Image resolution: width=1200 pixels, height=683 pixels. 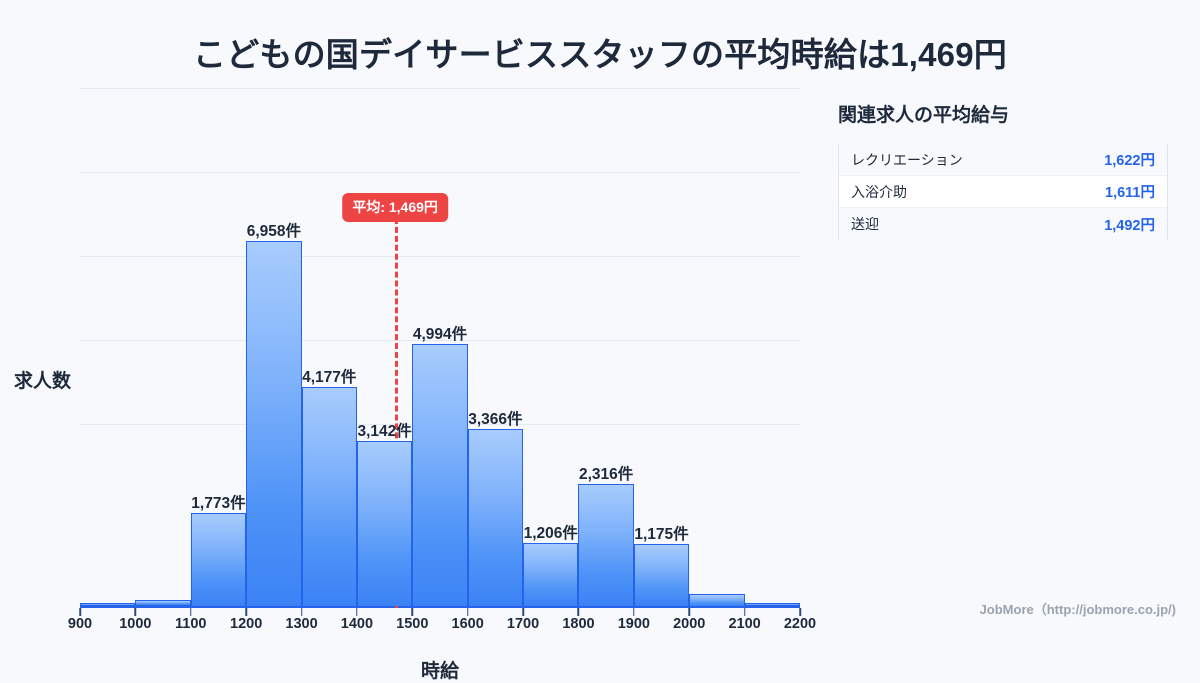 What do you see at coordinates (357, 624) in the screenshot?
I see `x-tick-label: 1400` at bounding box center [357, 624].